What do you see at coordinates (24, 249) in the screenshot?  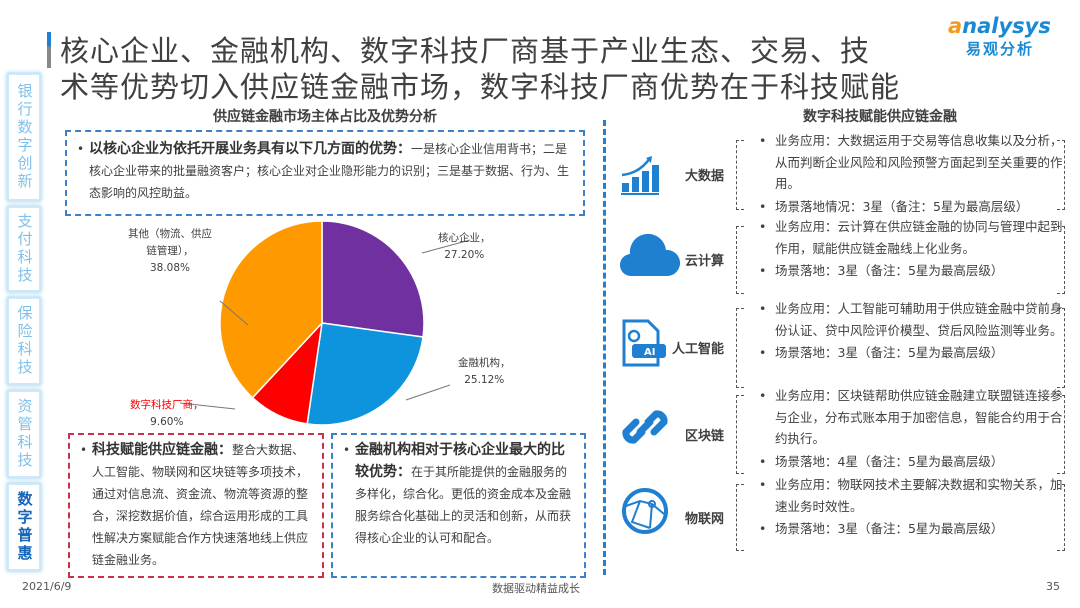 I see `sidebar-item-payment: 支付科技` at bounding box center [24, 249].